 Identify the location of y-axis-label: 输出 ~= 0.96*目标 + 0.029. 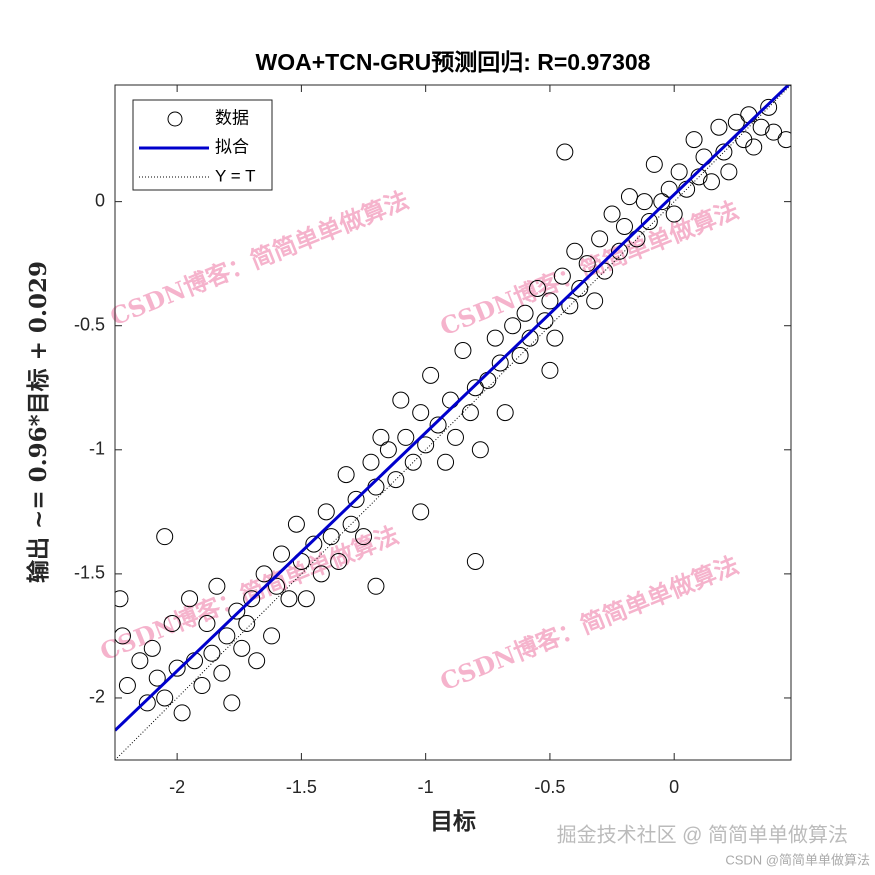
(38, 422).